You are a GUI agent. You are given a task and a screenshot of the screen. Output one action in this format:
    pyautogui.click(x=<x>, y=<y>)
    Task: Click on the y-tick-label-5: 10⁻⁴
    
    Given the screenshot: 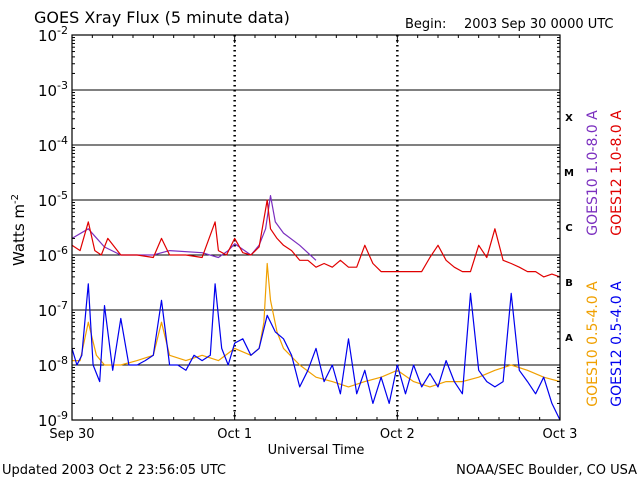 What is the action you would take?
    pyautogui.click(x=53, y=144)
    